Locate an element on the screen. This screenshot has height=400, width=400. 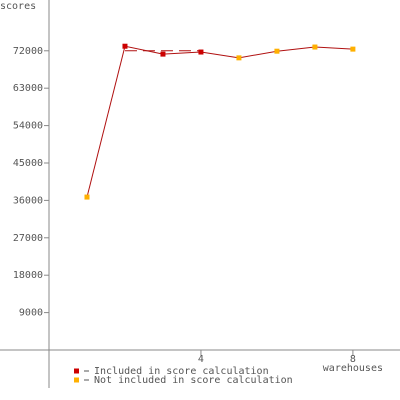
y-tick-label: 18000 is located at coordinates (28, 275).